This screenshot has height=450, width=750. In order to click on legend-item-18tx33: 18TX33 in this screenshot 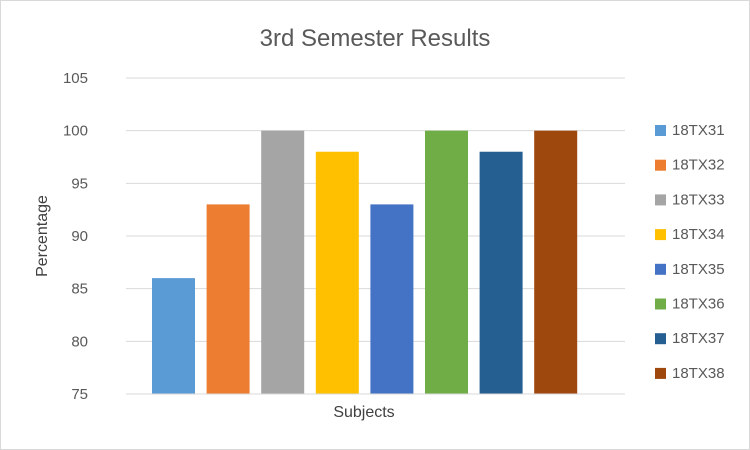, I will do `click(690, 199)`.